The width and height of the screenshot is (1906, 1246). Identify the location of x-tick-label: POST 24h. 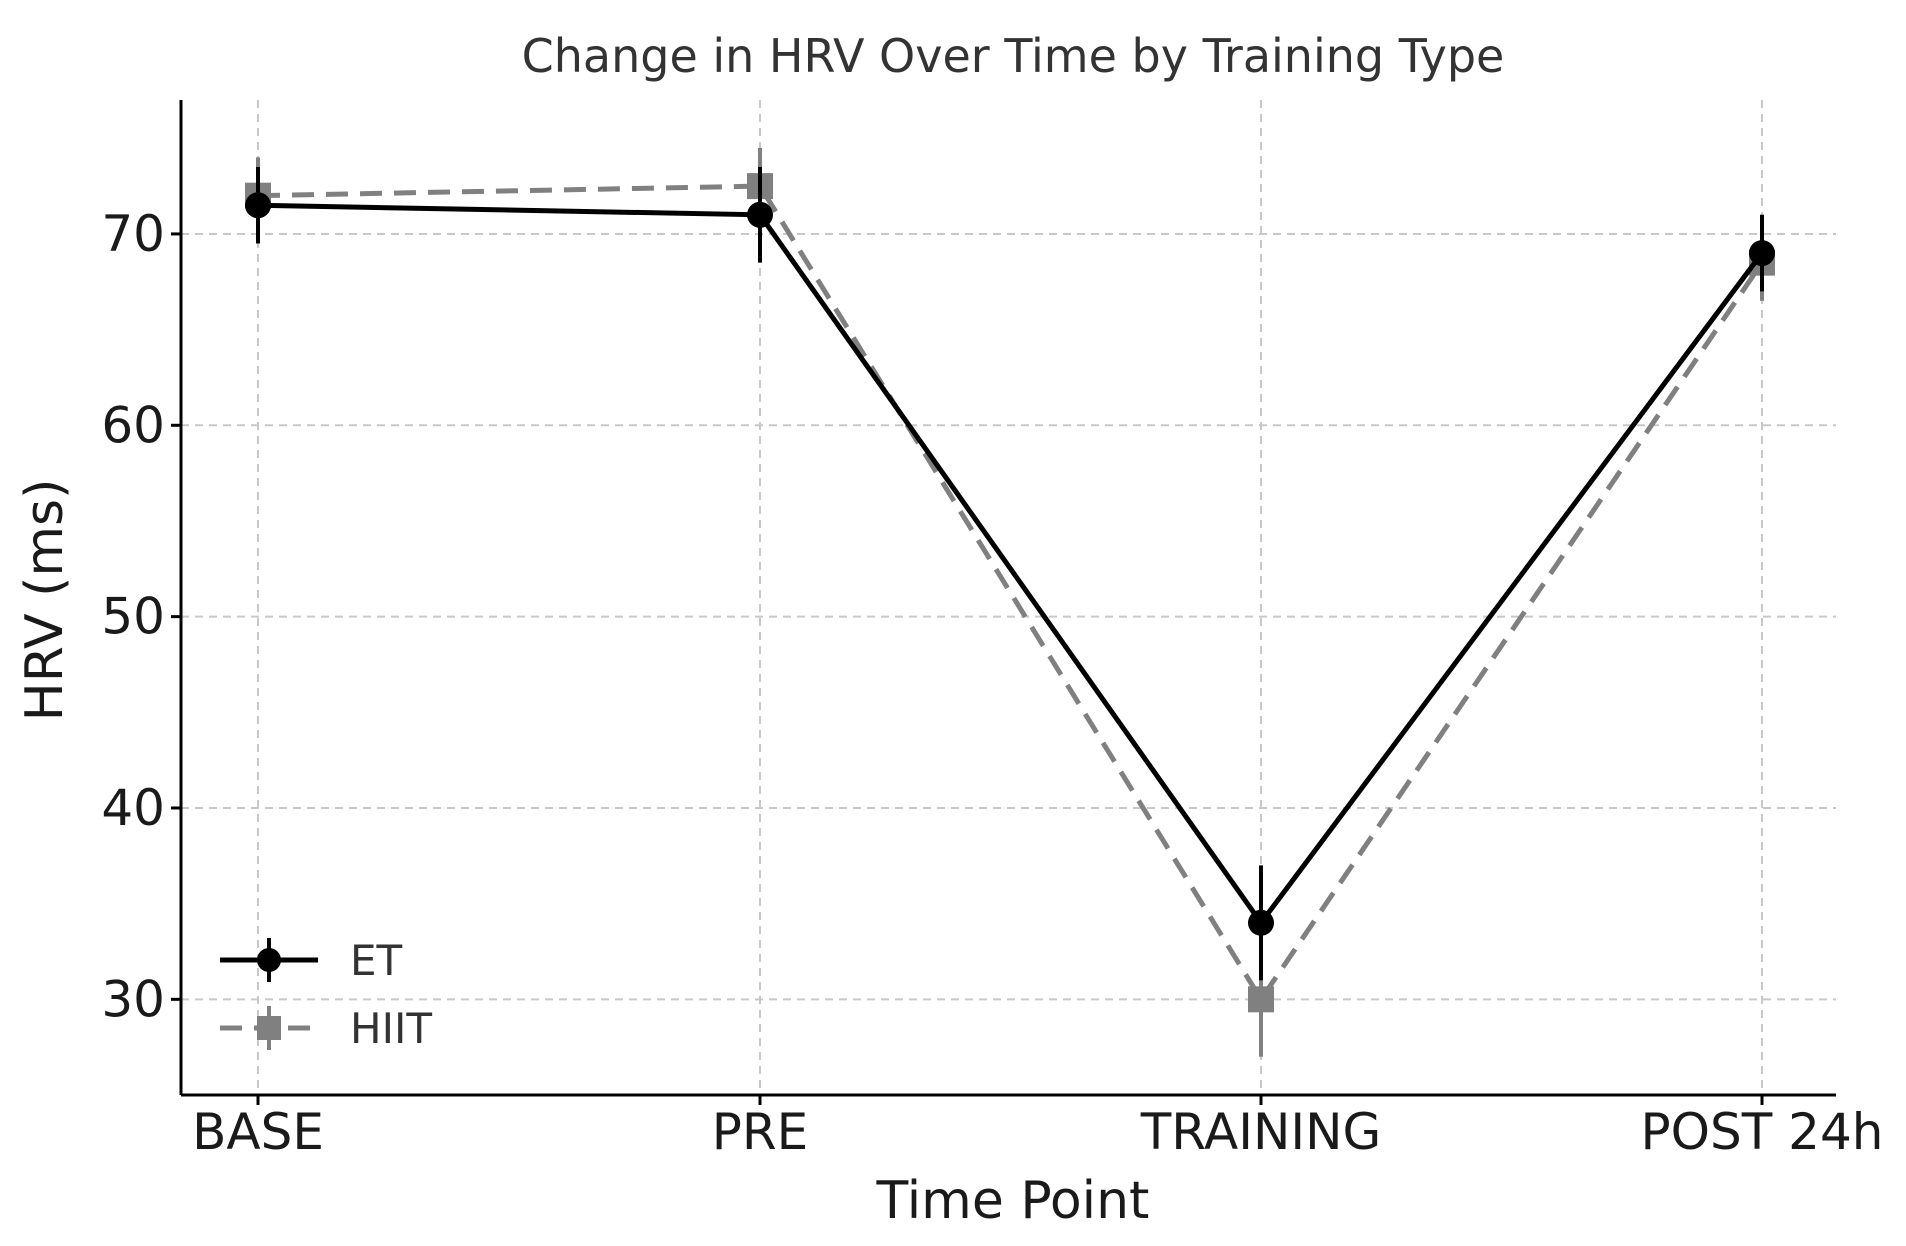
(1762, 1132).